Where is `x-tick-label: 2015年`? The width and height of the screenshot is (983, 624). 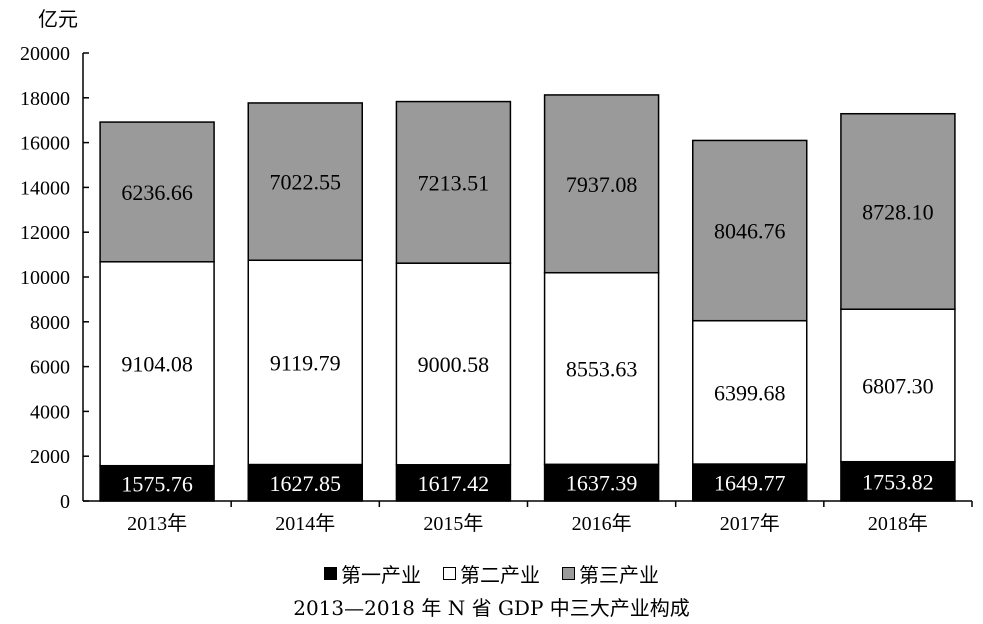 x-tick-label: 2015年 is located at coordinates (453, 523).